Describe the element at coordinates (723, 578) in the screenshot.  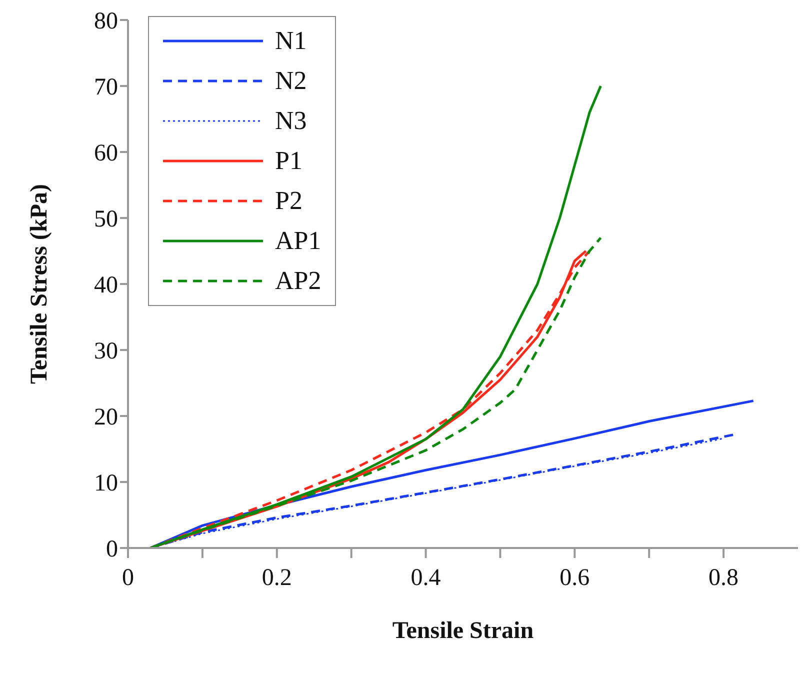
I see `x-tick-label: 0.8` at that location.